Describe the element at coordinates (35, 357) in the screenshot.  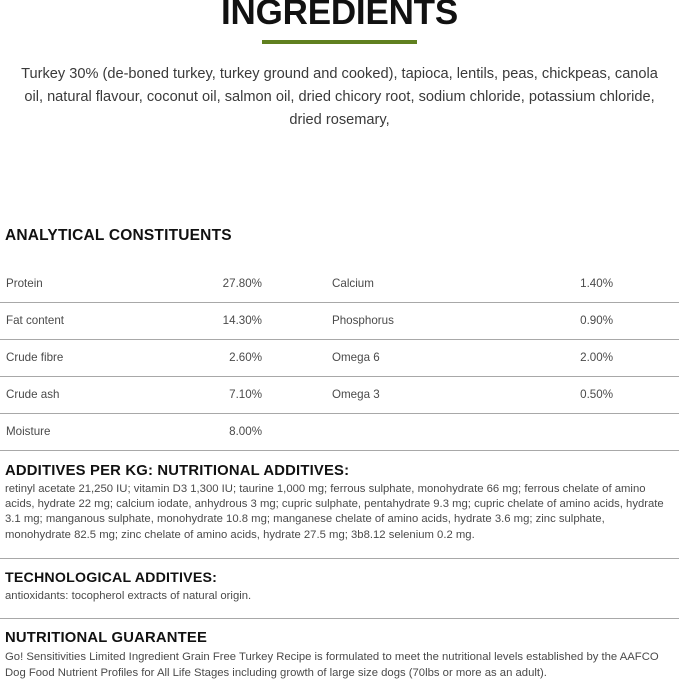
I see `constituent-label: Crude fibre` at that location.